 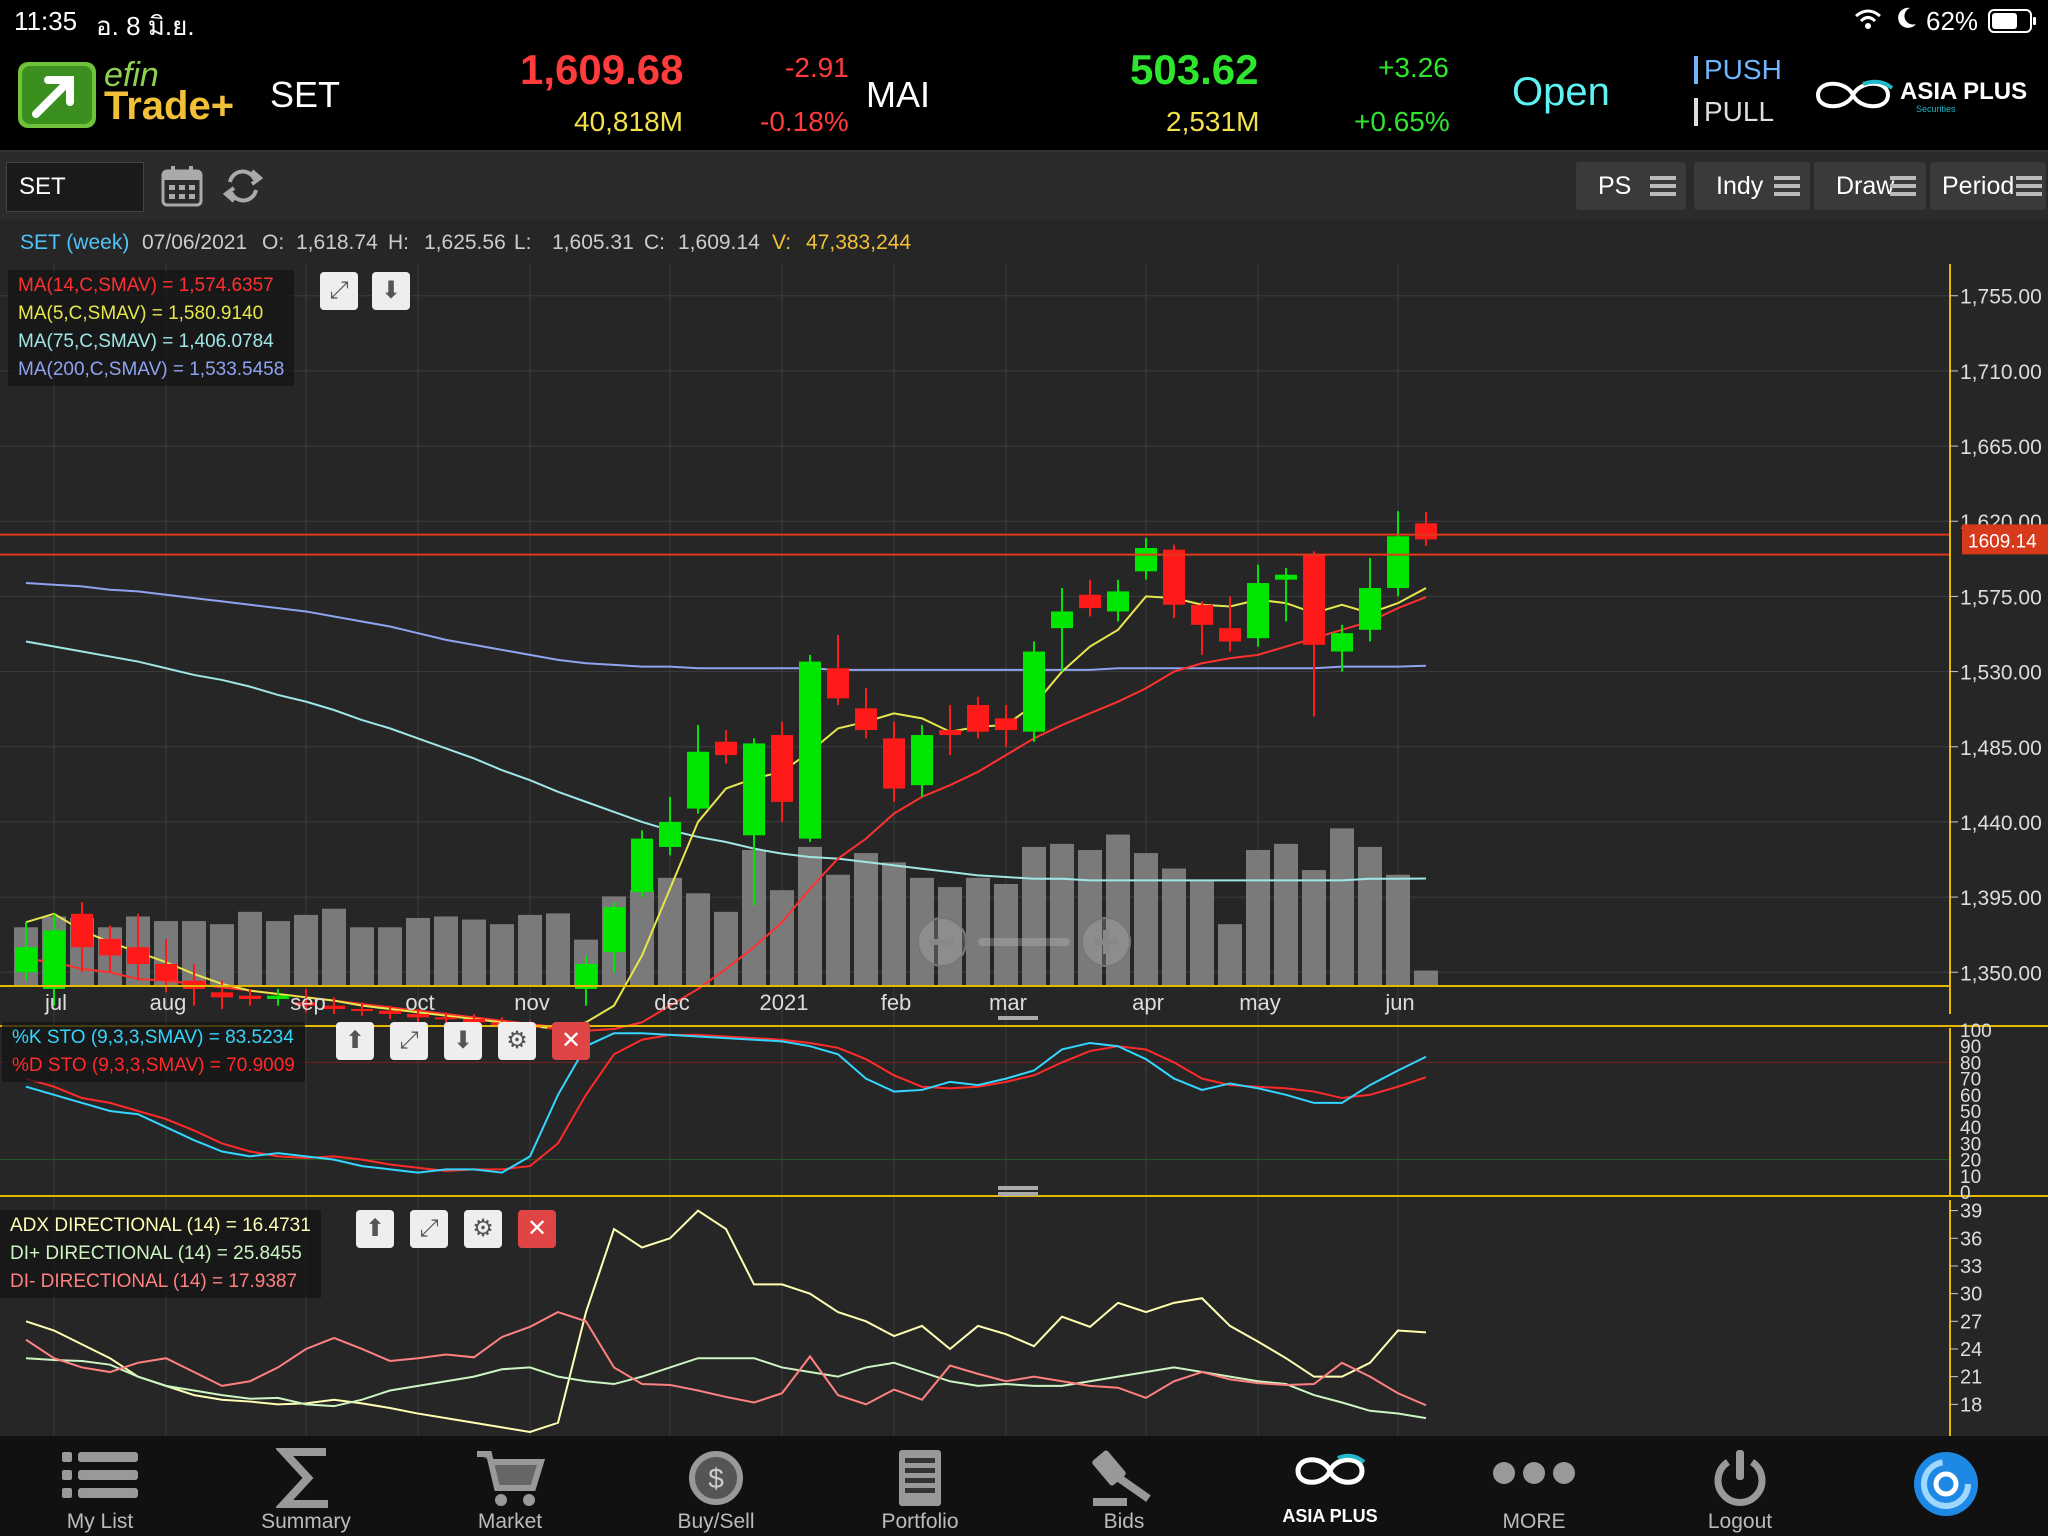 I want to click on nav-logout: Logout, so click(x=1740, y=1486).